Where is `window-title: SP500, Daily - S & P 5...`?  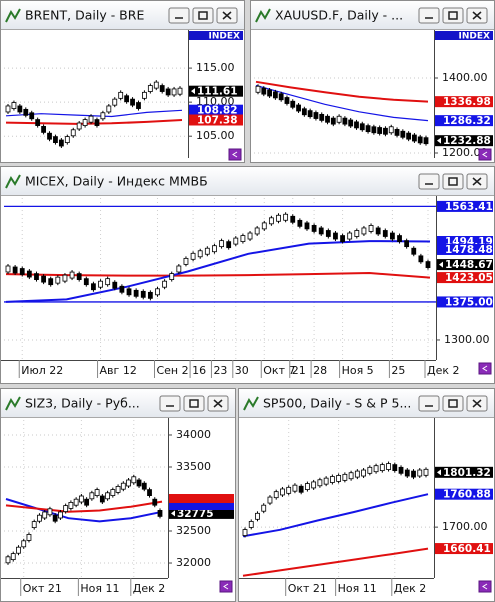 window-title: SP500, Daily - S & P 5... is located at coordinates (337, 403).